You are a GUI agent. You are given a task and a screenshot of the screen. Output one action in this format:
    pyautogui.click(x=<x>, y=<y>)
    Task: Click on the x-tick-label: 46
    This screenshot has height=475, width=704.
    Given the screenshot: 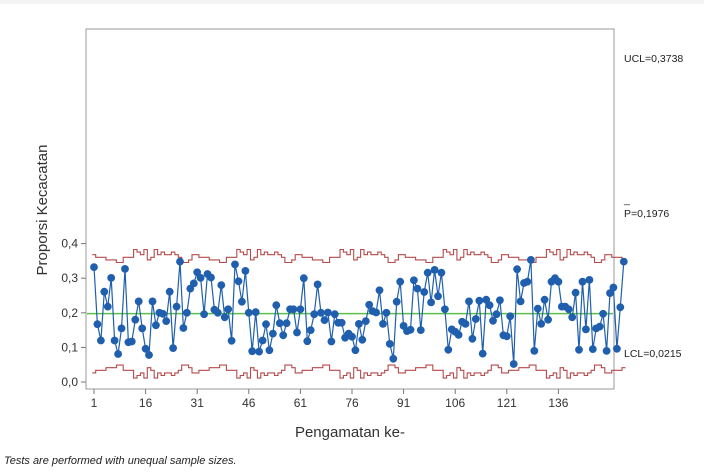 What is the action you would take?
    pyautogui.click(x=249, y=403)
    